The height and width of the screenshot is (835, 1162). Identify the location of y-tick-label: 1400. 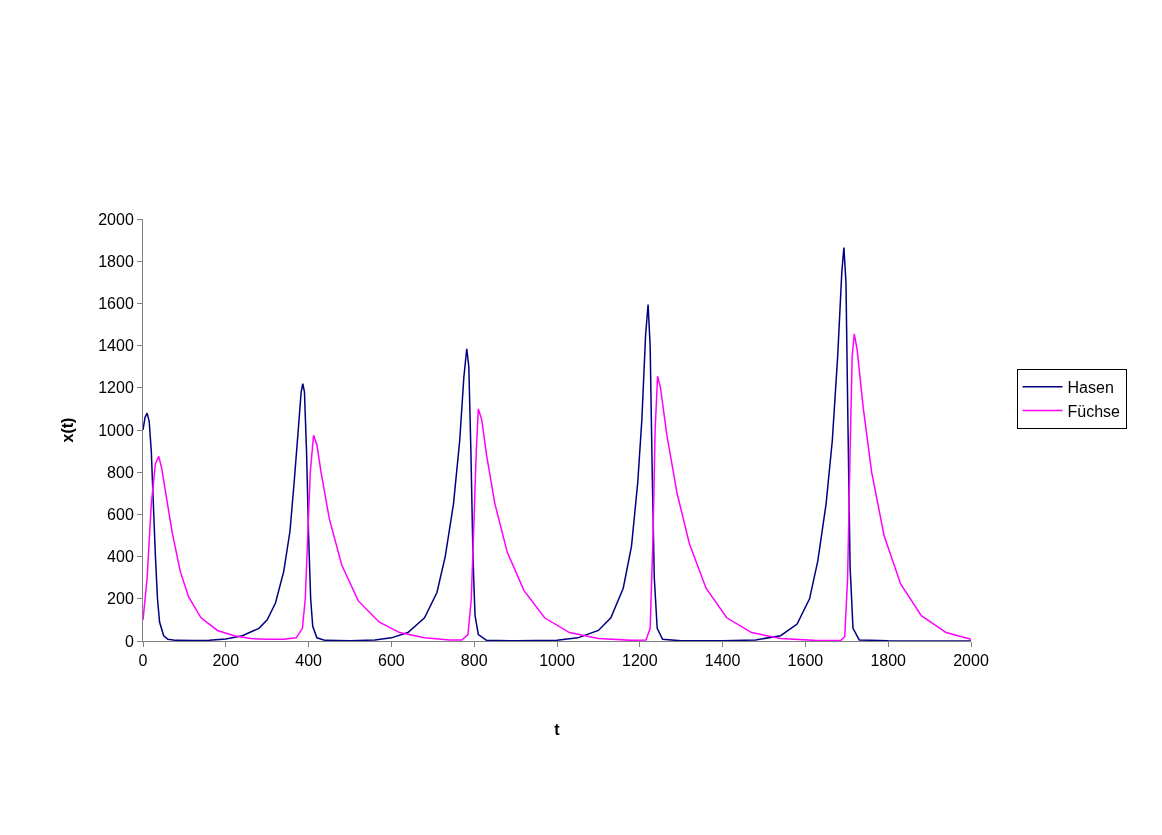
(116, 346).